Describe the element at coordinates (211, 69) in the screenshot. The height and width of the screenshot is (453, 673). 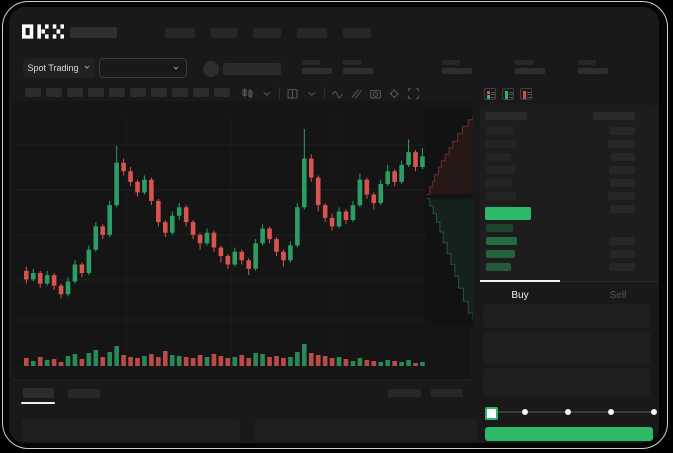
I see `coin-icon` at that location.